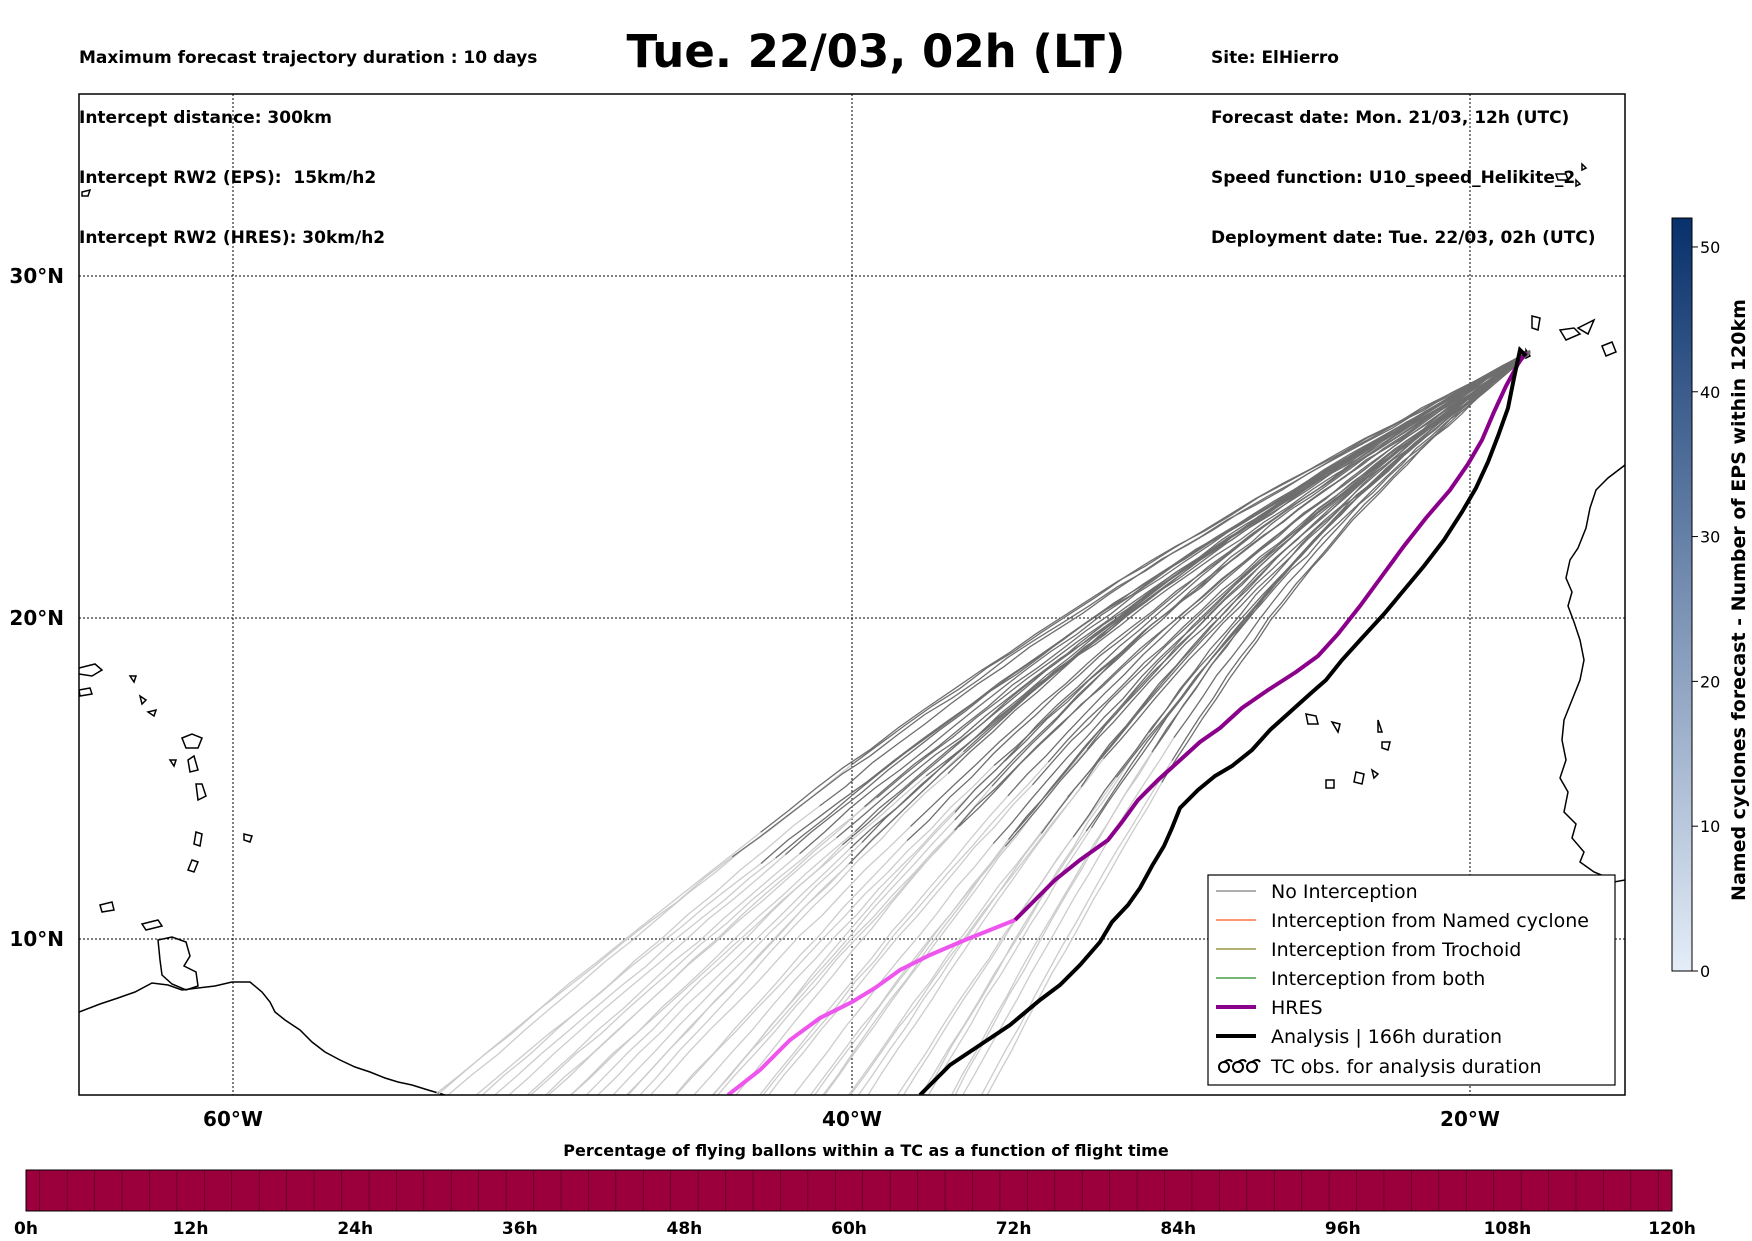  I want to click on colorbar-tick-label: 20, so click(1710, 681).